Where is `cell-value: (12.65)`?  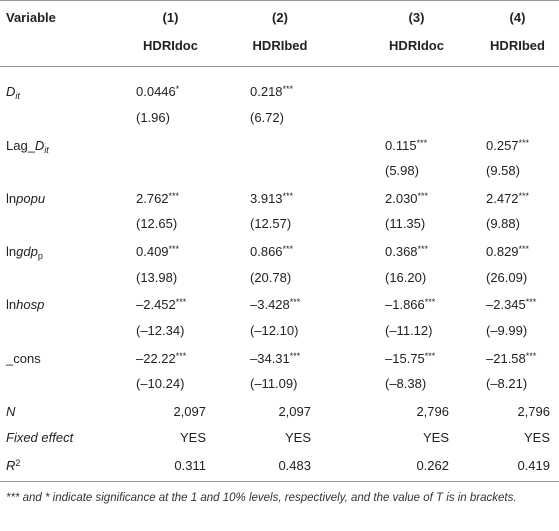 cell-value: (12.65) is located at coordinates (156, 224).